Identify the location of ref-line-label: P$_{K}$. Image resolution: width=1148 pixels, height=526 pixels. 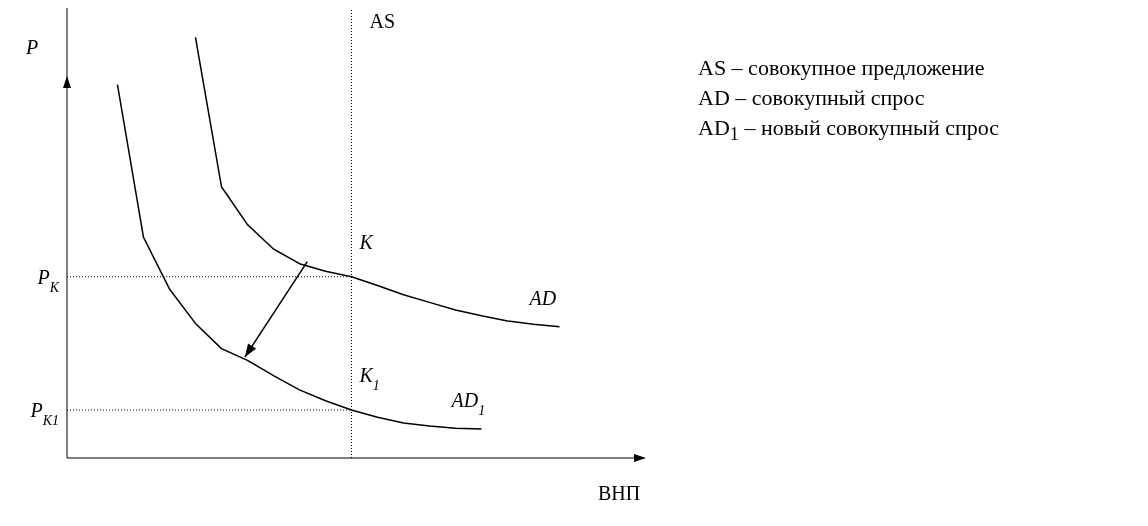
(48, 280).